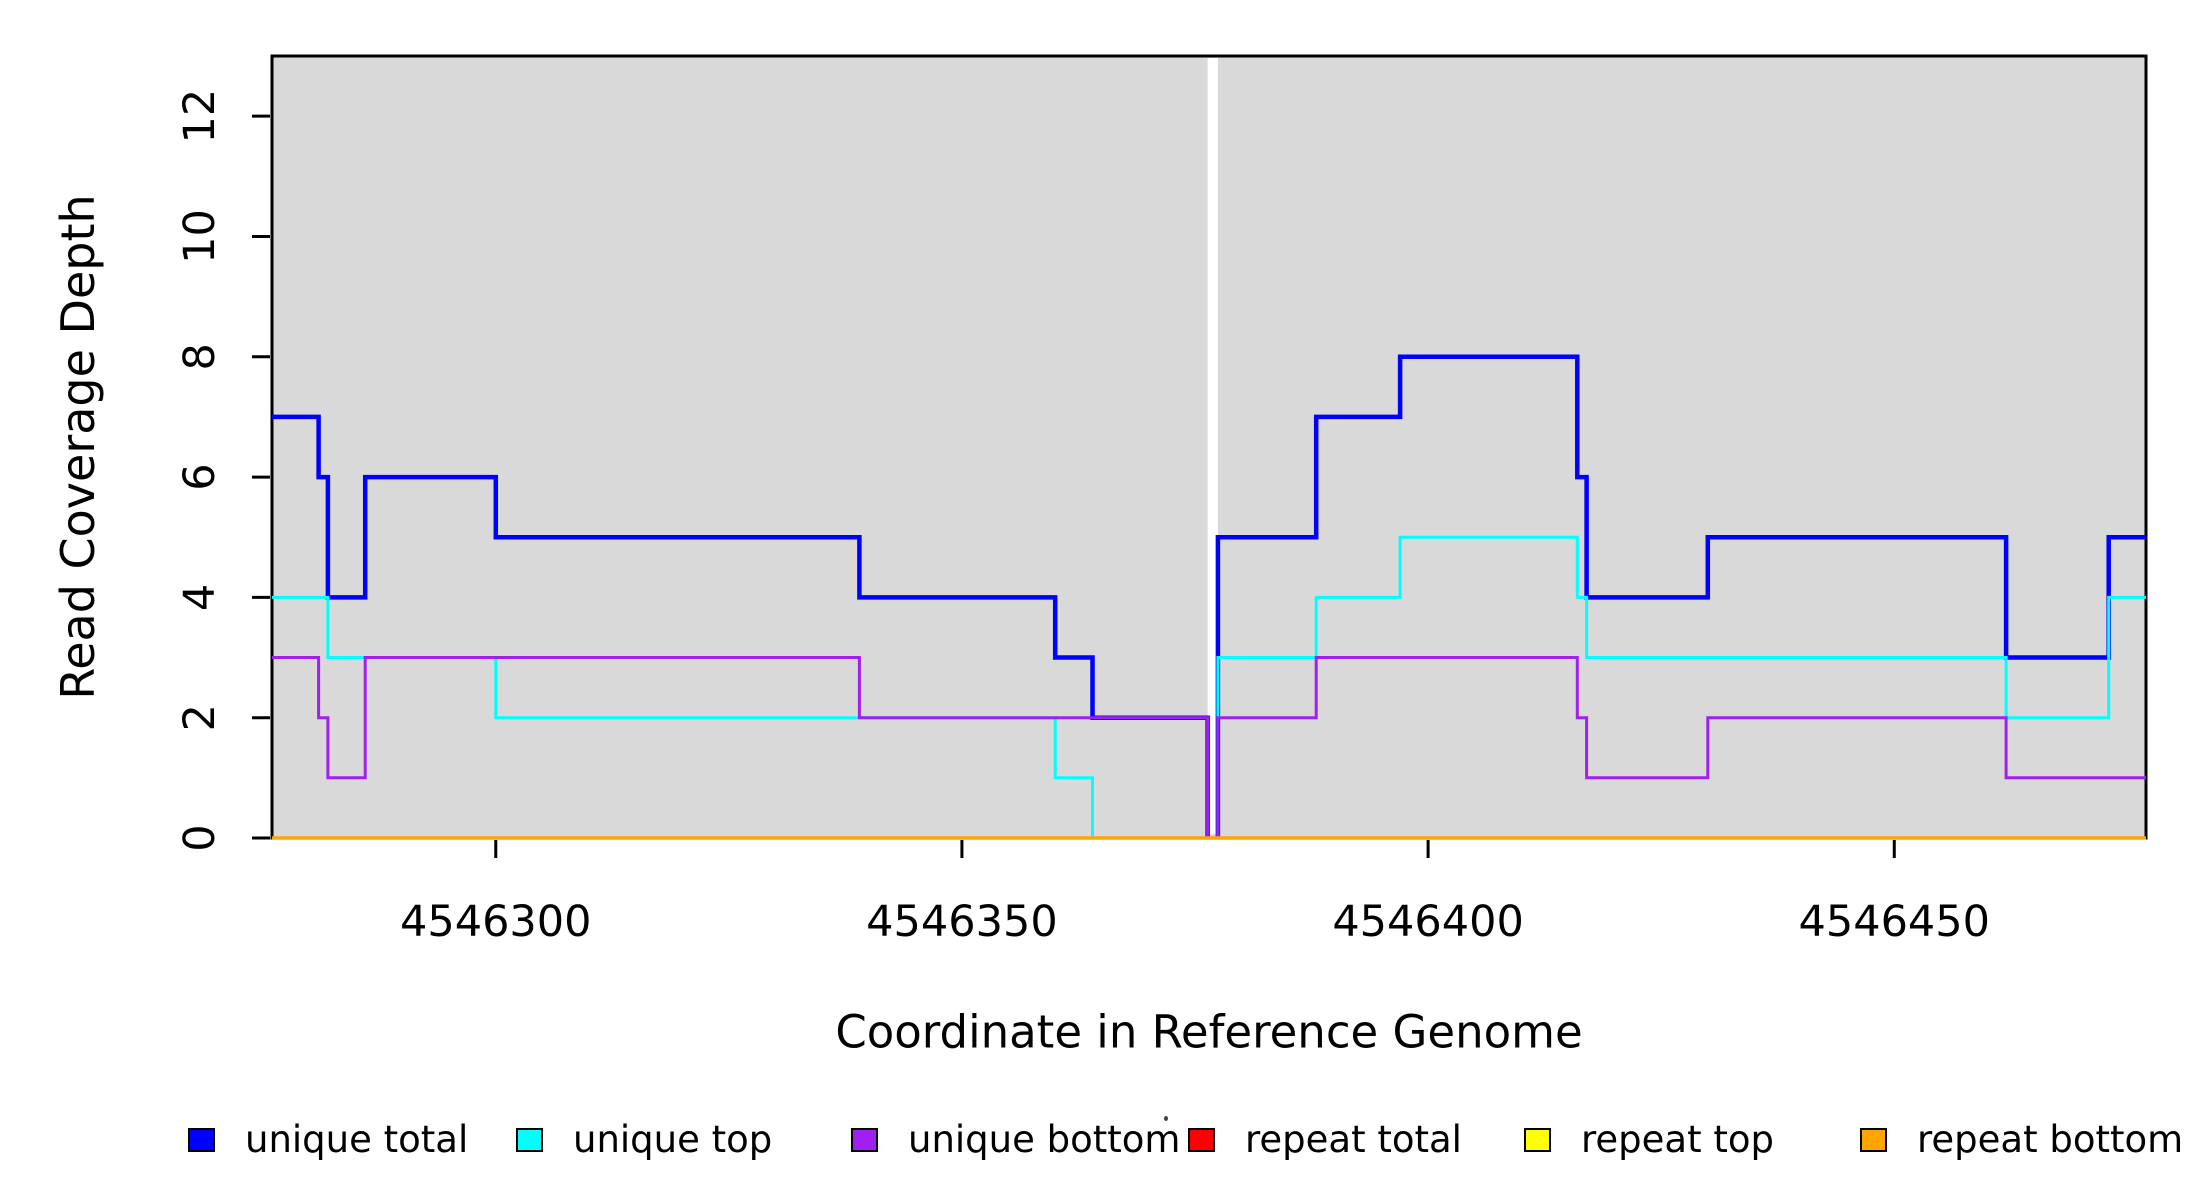  Describe the element at coordinates (673, 1139) in the screenshot. I see `legend-label-unique-top: unique top` at that location.